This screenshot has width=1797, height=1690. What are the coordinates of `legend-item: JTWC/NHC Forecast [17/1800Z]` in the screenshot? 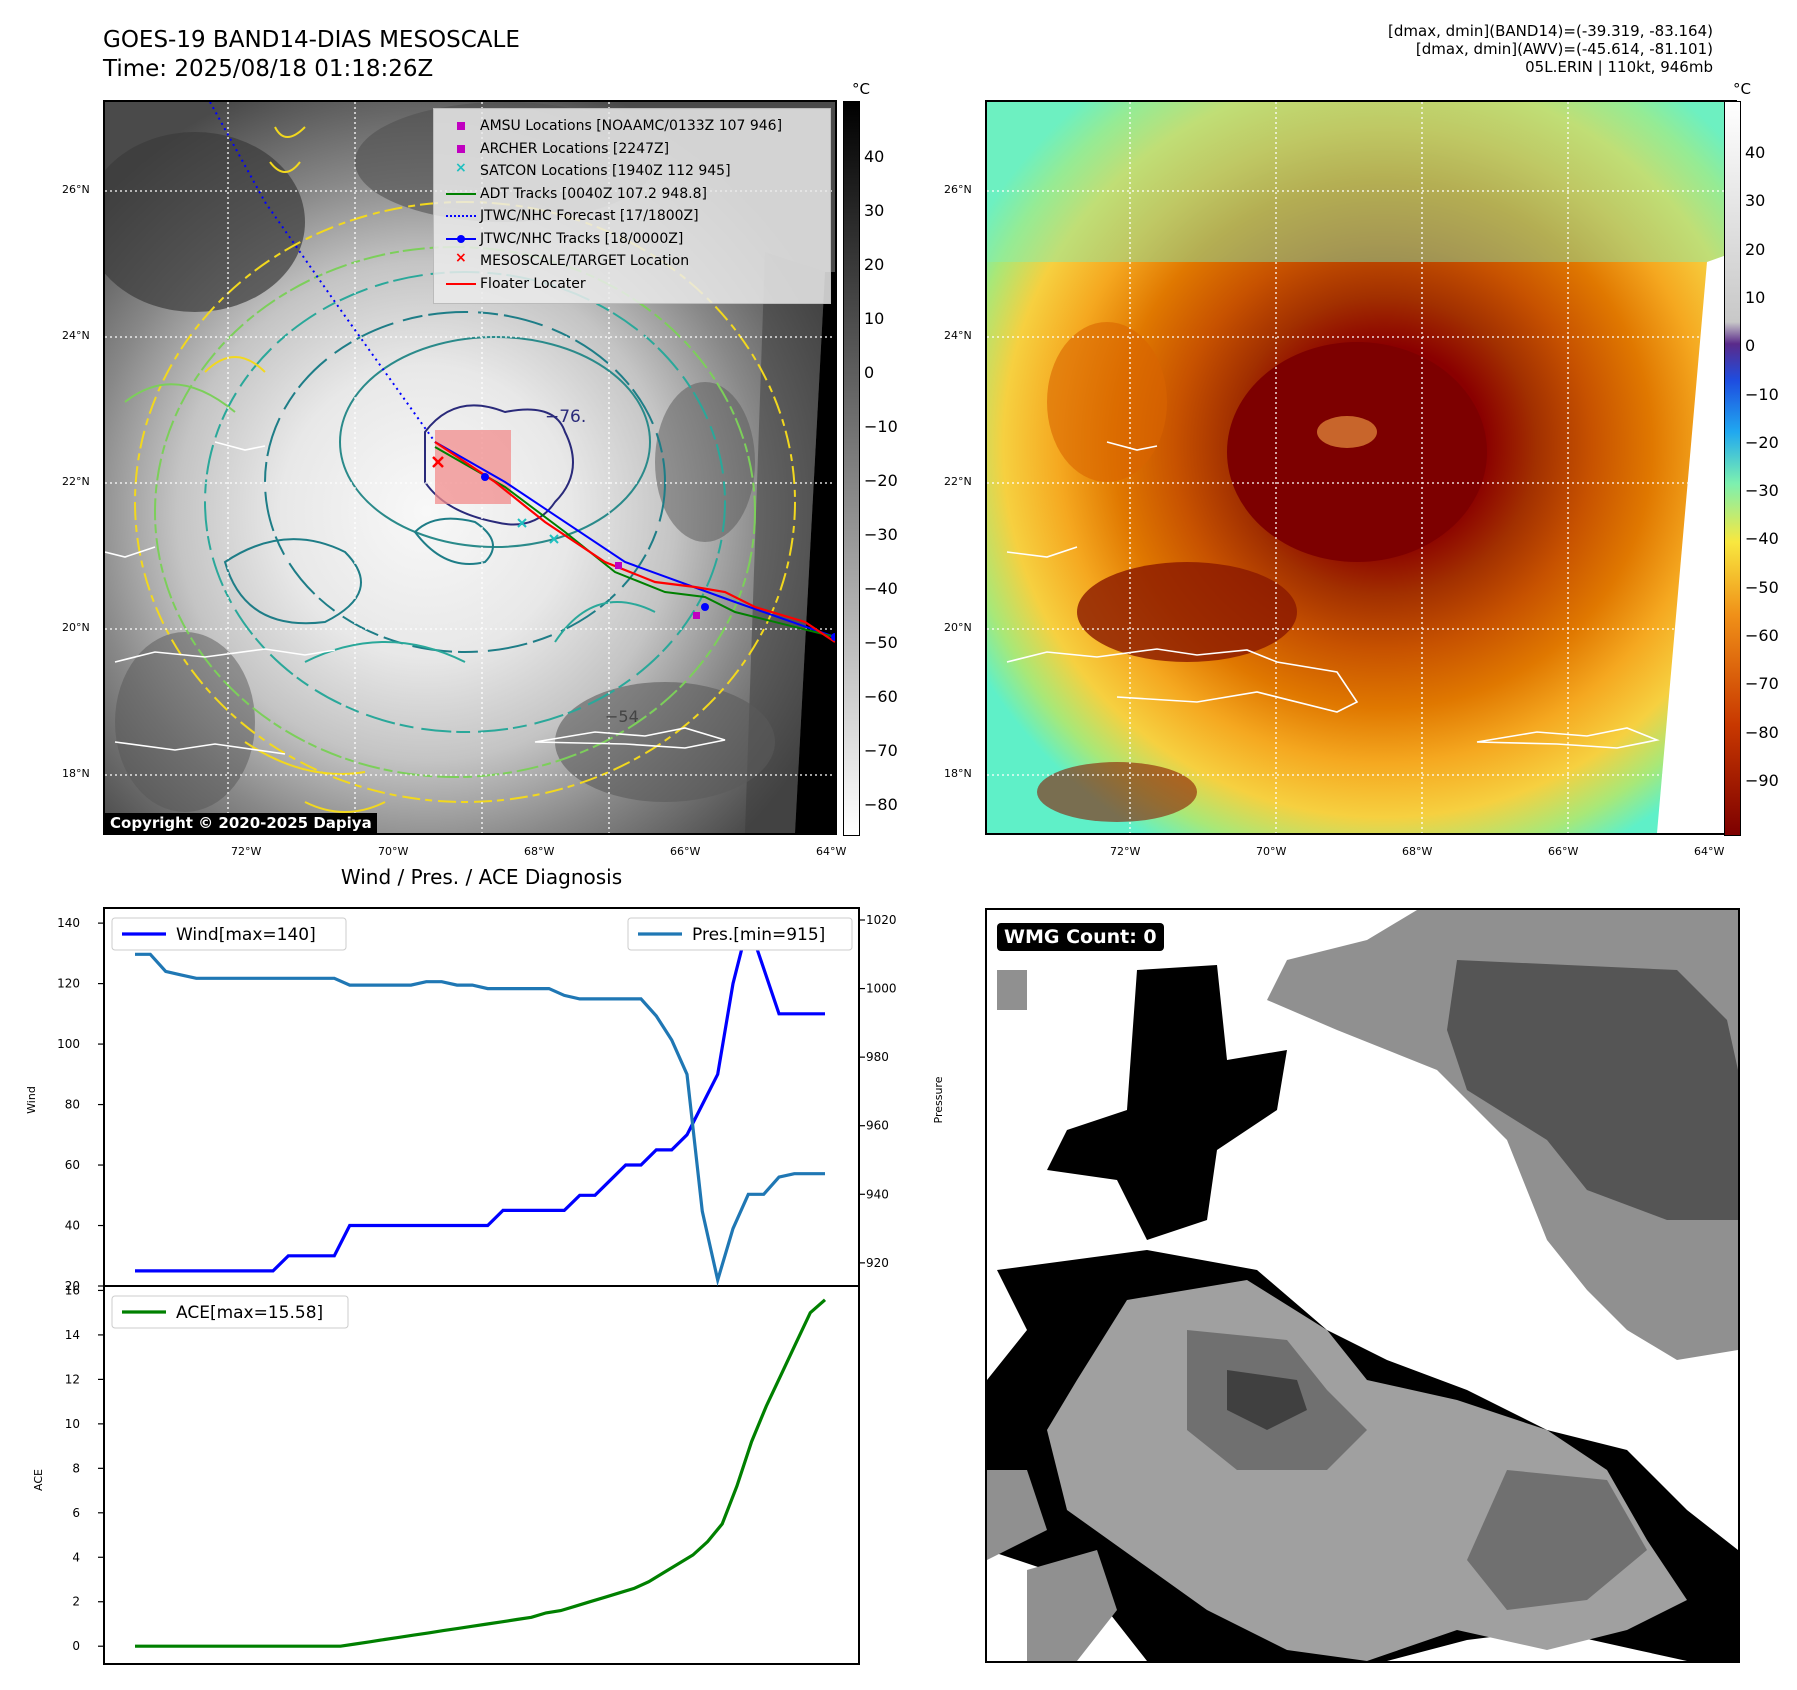 It's located at (632, 216).